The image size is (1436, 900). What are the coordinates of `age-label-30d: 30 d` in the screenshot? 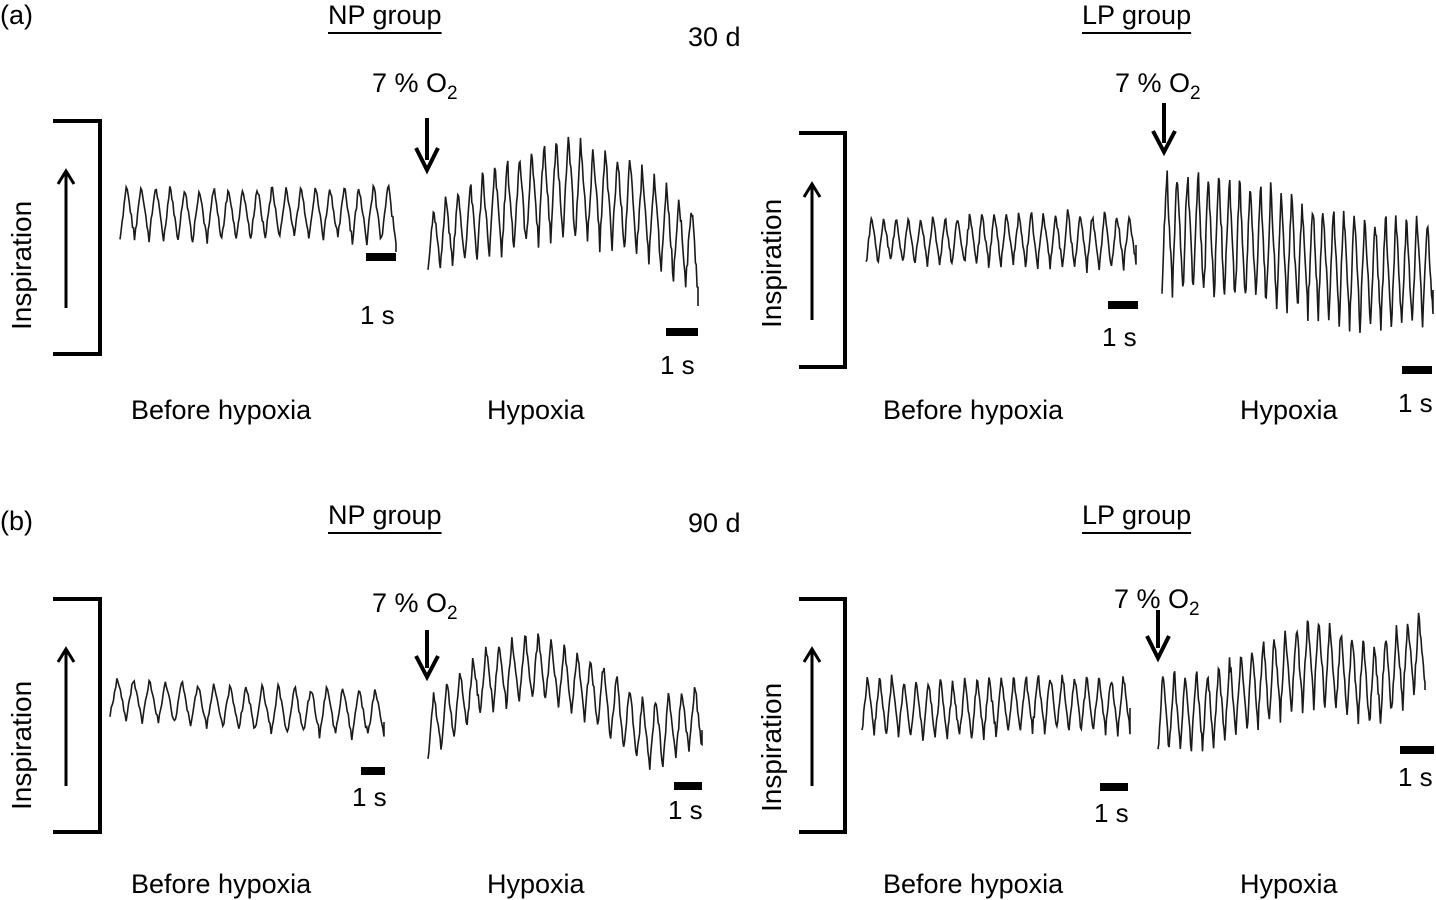 It's located at (714, 37).